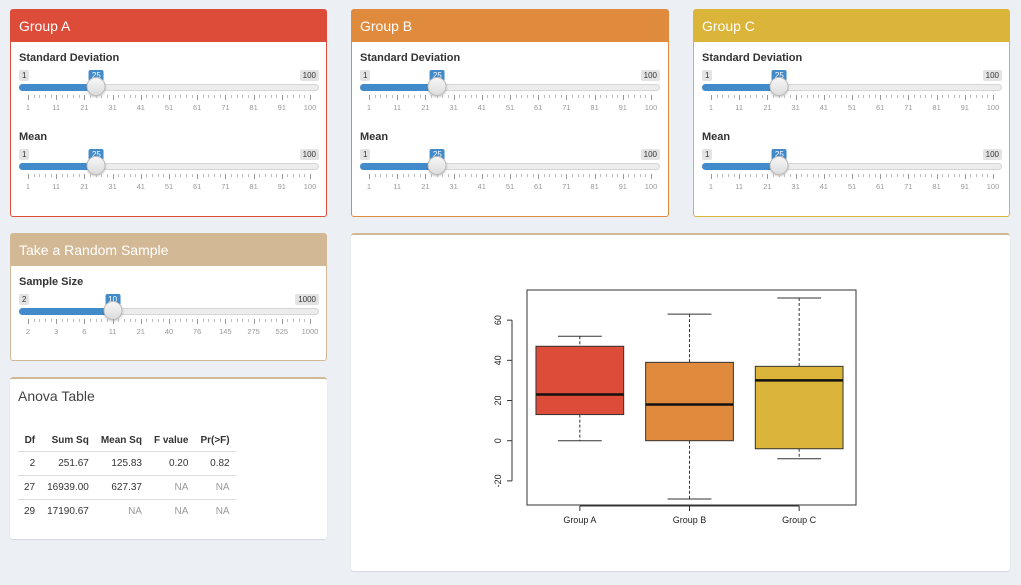 This screenshot has width=1021, height=585. Describe the element at coordinates (510, 26) in the screenshot. I see `group-b-header: Group B` at that location.